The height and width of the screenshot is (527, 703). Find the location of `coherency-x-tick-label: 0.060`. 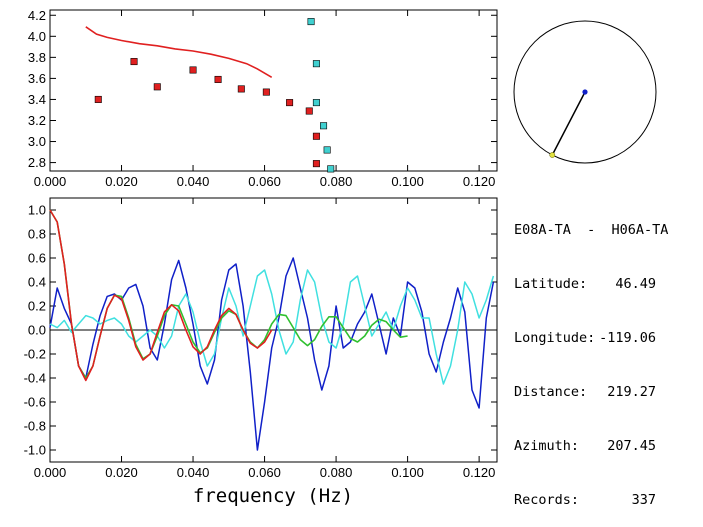

coherency-x-tick-label: 0.060 is located at coordinates (264, 472).